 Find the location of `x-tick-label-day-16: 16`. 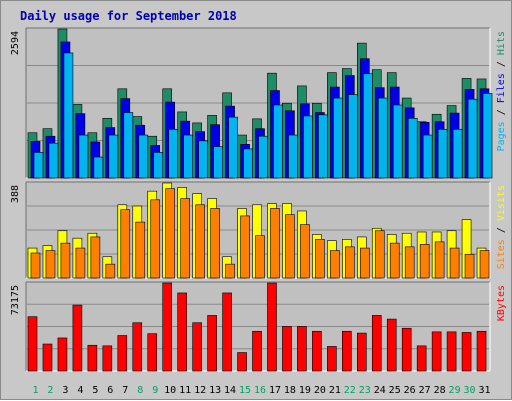

x-tick-label-day-16: 16 is located at coordinates (260, 390).